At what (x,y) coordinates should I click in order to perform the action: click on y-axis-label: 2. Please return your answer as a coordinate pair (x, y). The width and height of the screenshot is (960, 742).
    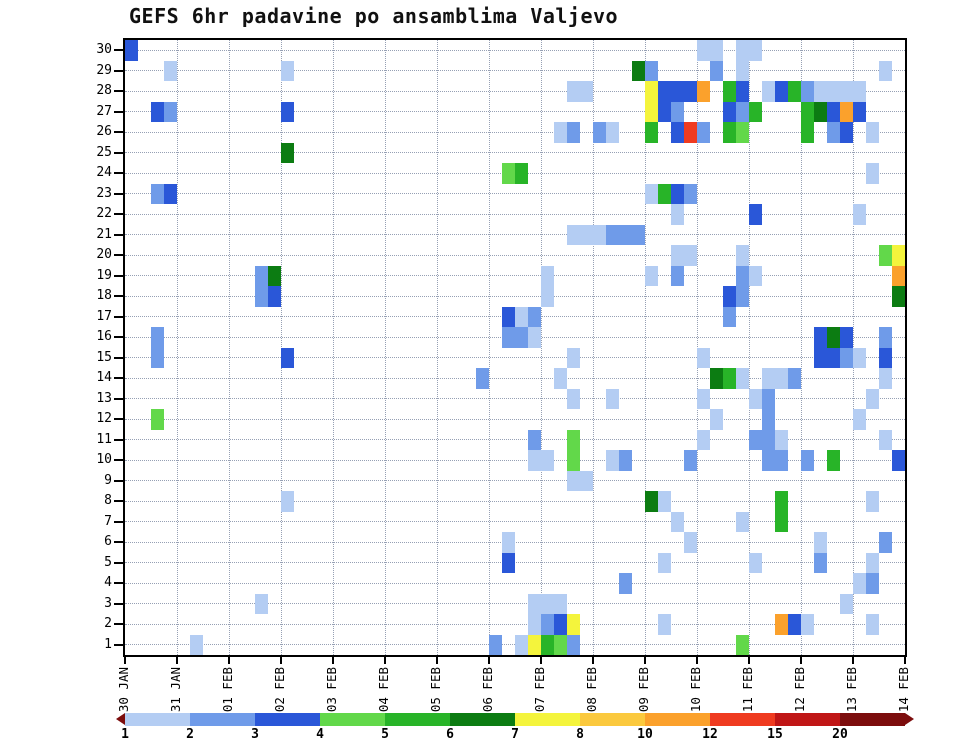
    Looking at the image, I should click on (108, 624).